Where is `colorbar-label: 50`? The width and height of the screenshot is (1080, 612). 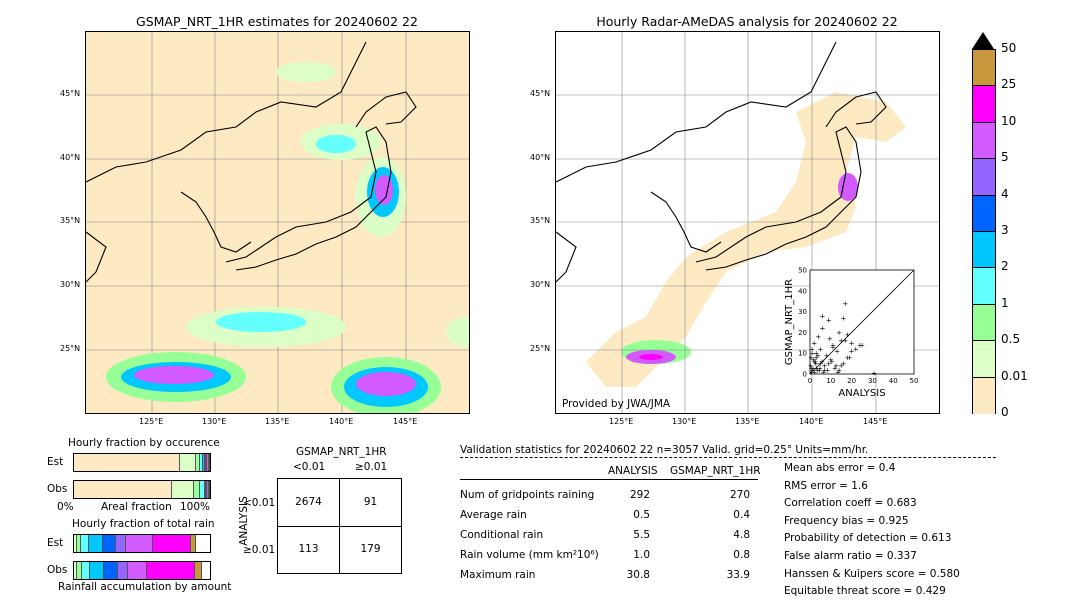 colorbar-label: 50 is located at coordinates (1009, 48).